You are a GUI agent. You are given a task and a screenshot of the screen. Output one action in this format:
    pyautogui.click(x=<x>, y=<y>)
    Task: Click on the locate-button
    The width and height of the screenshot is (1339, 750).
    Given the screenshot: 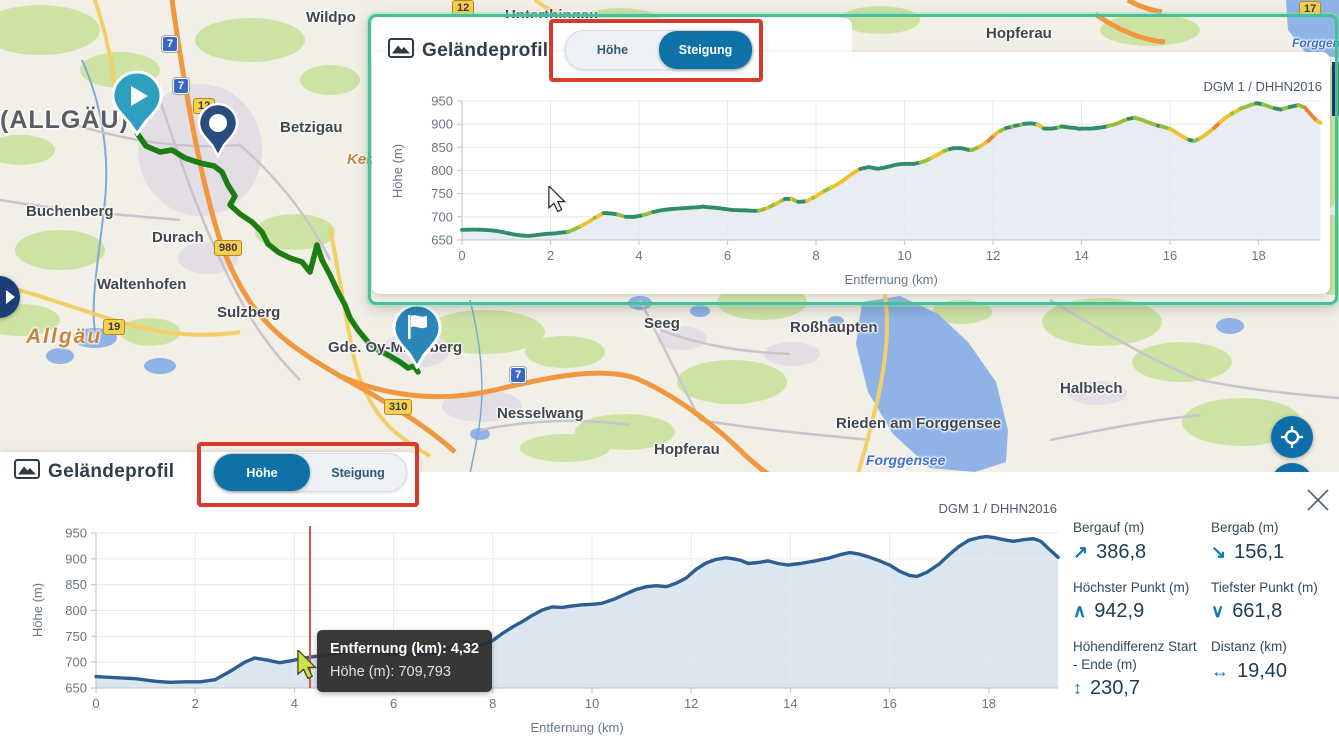 What is the action you would take?
    pyautogui.click(x=1292, y=437)
    